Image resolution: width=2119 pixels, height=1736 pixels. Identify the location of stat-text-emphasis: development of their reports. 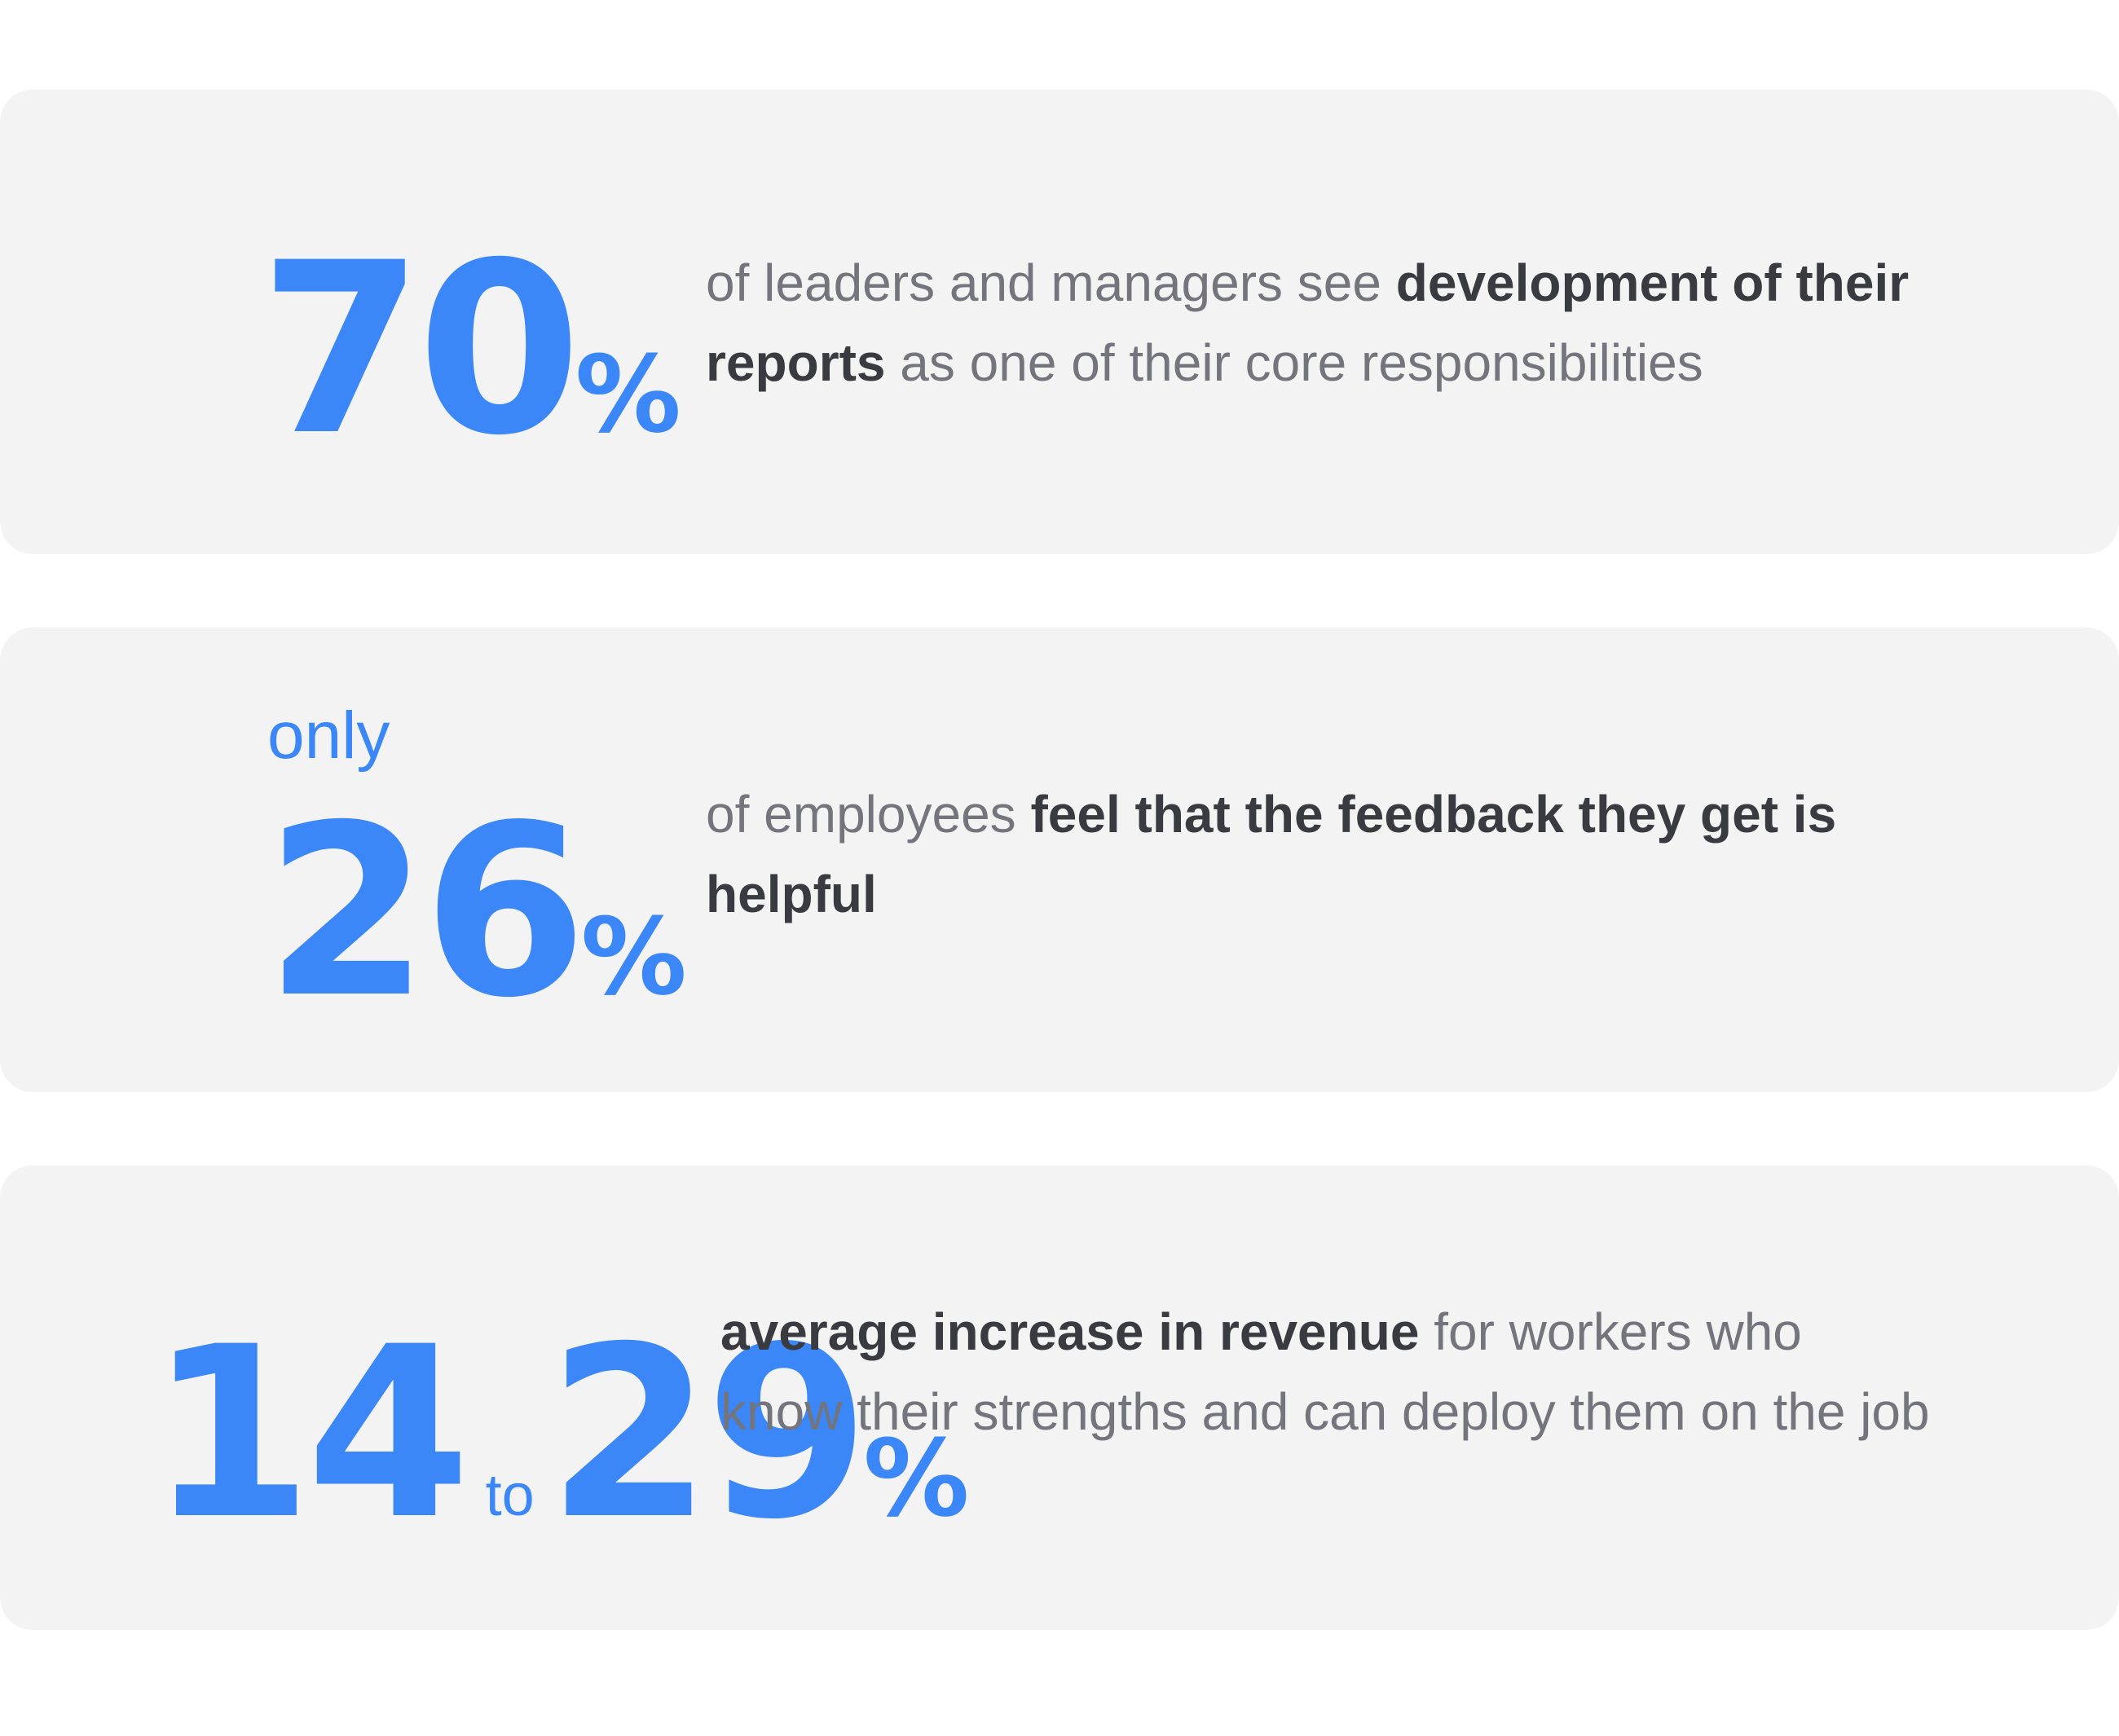
(1308, 322).